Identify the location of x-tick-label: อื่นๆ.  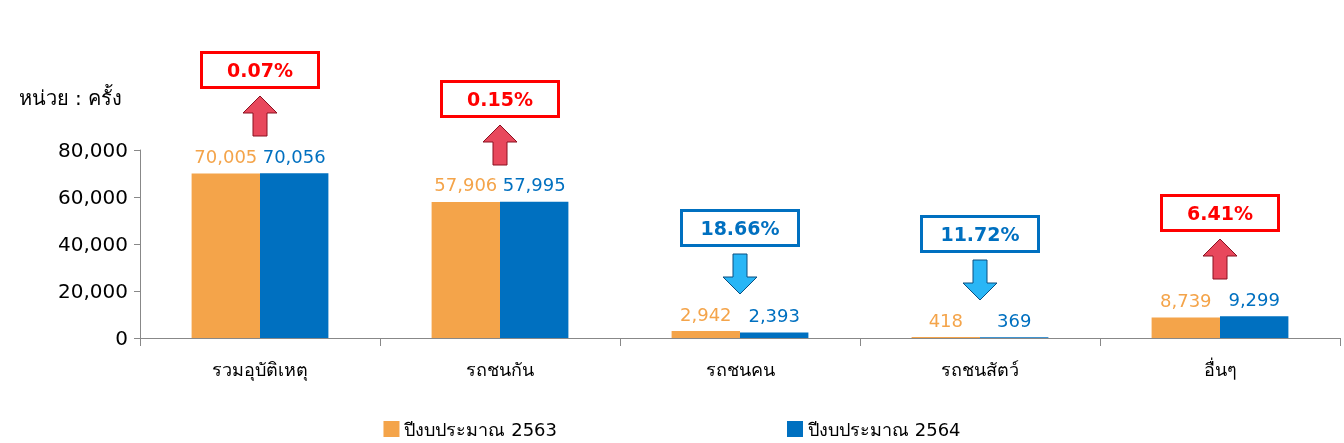
(1220, 368).